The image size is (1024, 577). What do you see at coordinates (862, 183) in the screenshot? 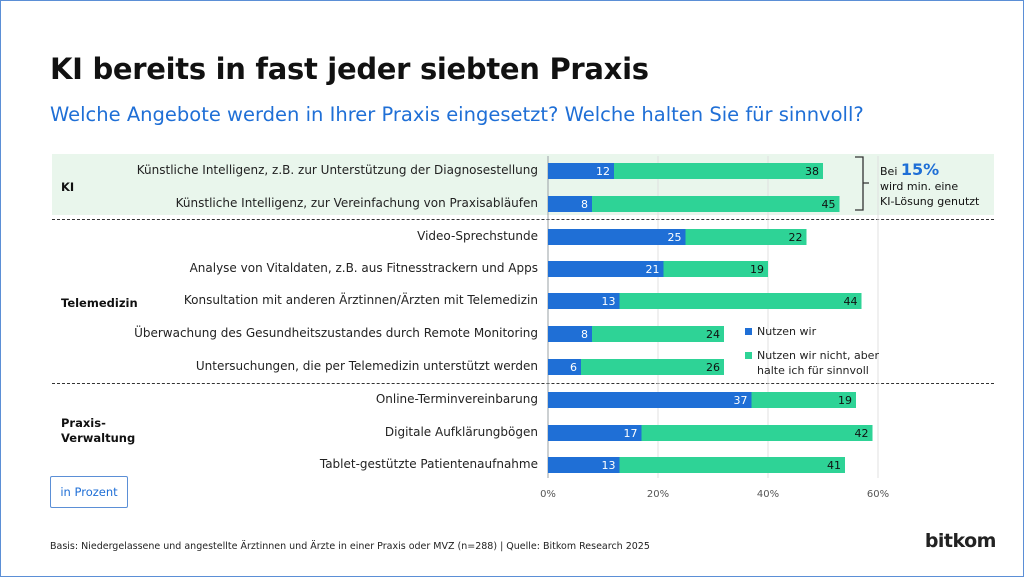
I see `ki-bracket` at bounding box center [862, 183].